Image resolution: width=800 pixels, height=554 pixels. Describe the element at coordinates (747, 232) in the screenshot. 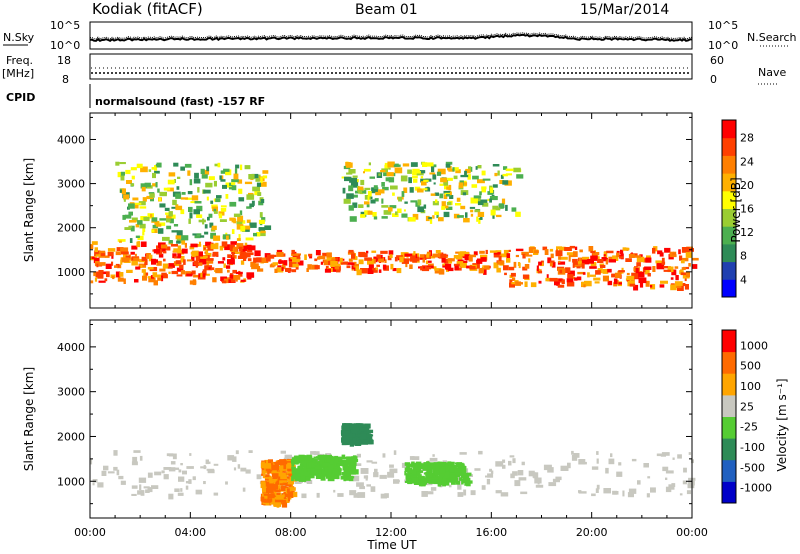

I see `colorbar-tick-label: 12` at that location.